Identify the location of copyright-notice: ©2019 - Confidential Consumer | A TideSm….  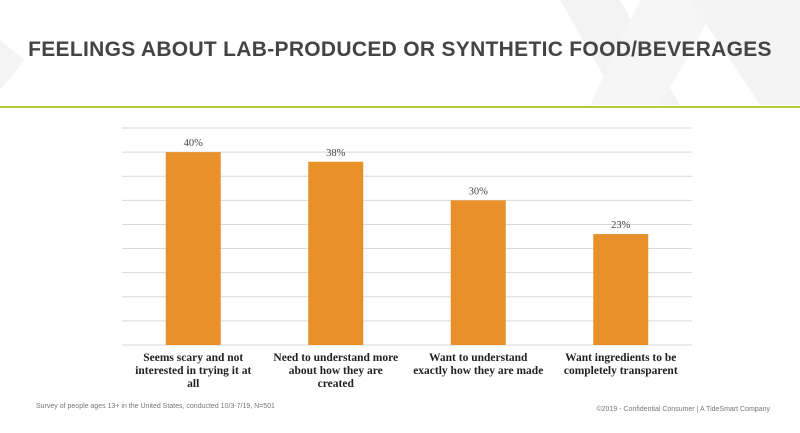
(683, 409).